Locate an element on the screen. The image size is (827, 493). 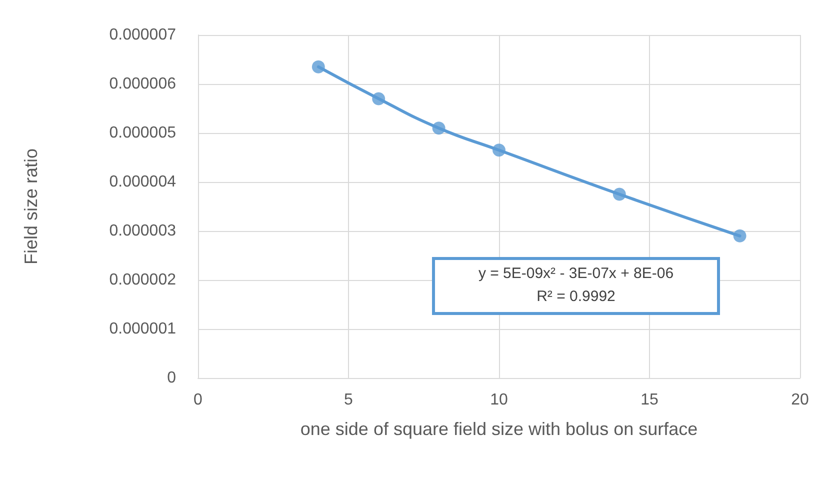
x-tick-label: 15 is located at coordinates (649, 400).